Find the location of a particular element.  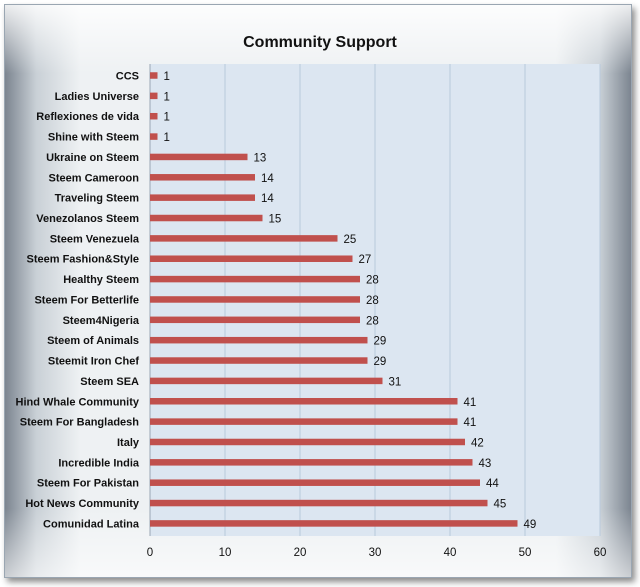

category-label: Steem For Betterlife is located at coordinates (86, 300).